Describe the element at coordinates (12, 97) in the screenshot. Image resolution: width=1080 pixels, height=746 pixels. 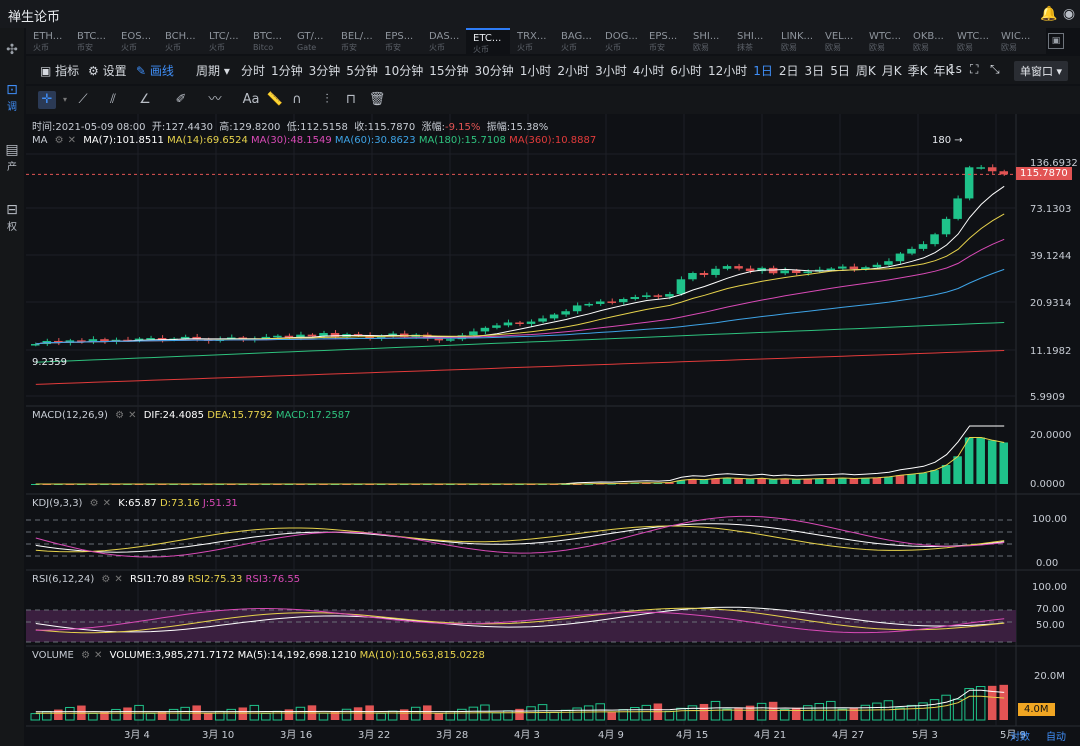
I see `rail-item-1: ⊡ 调` at that location.